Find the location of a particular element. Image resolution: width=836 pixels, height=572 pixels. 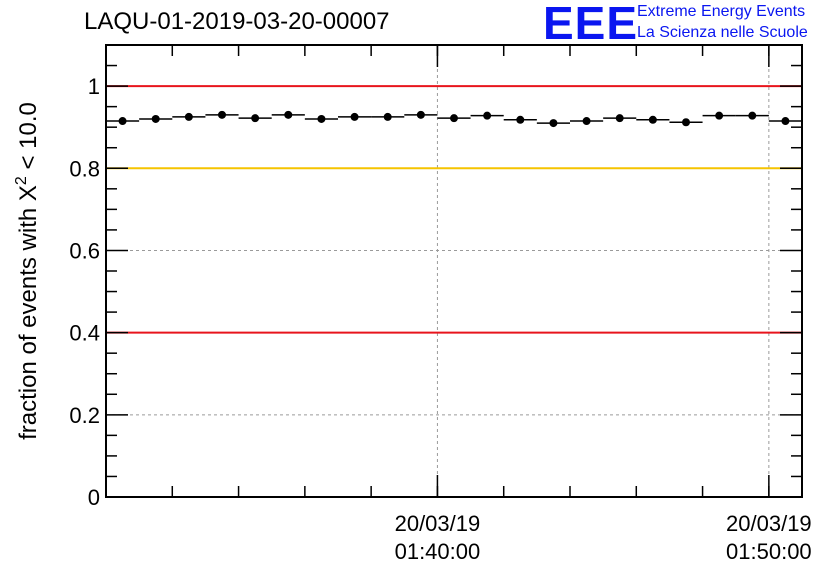

y-tick-label: 0.4 is located at coordinates (84, 333).